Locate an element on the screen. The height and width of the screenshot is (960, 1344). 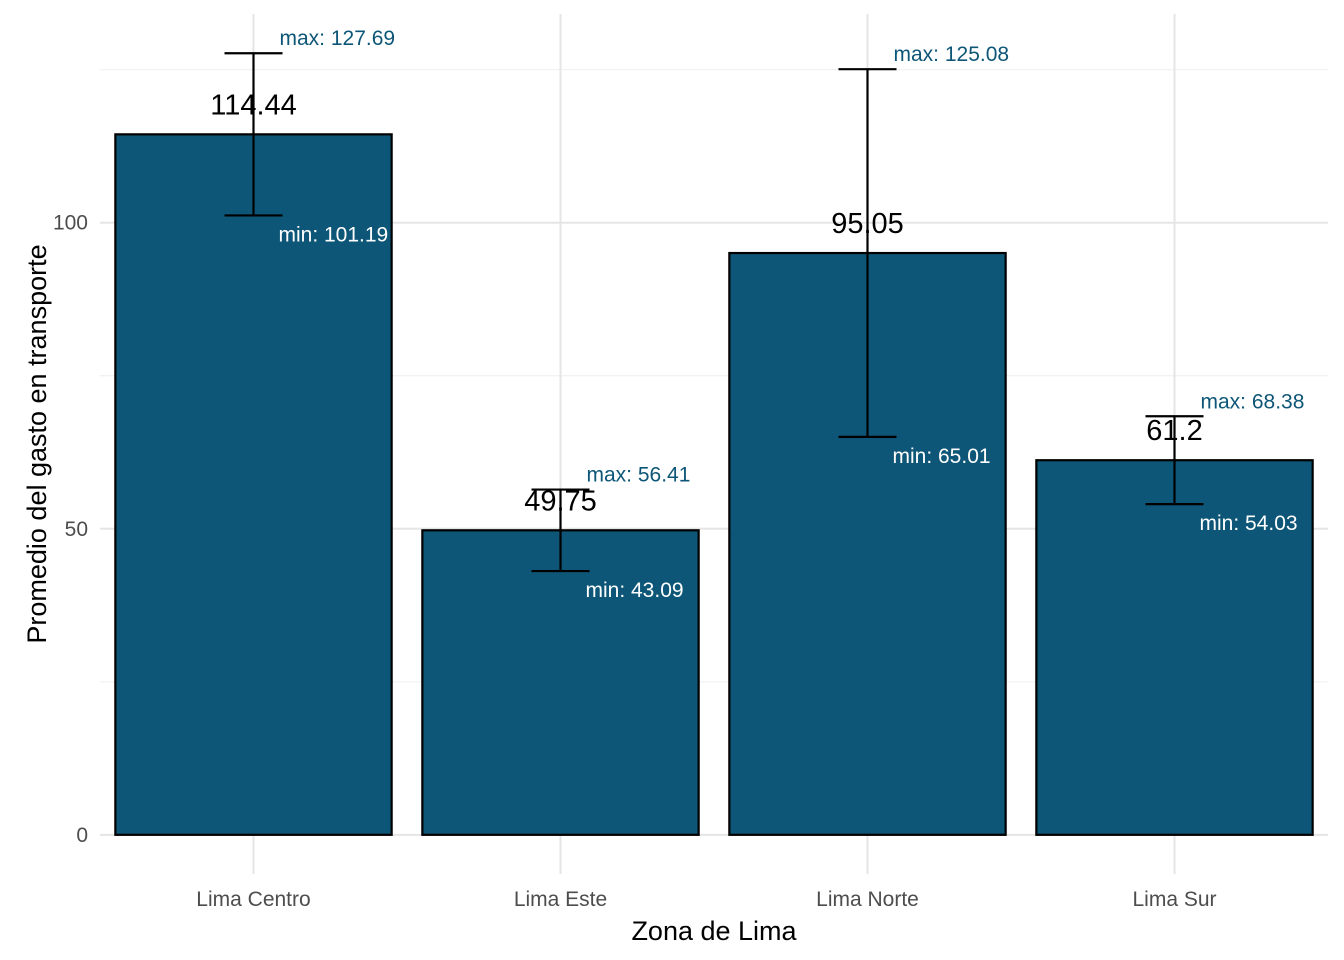
bar-value-label: 49.75 is located at coordinates (560, 501).